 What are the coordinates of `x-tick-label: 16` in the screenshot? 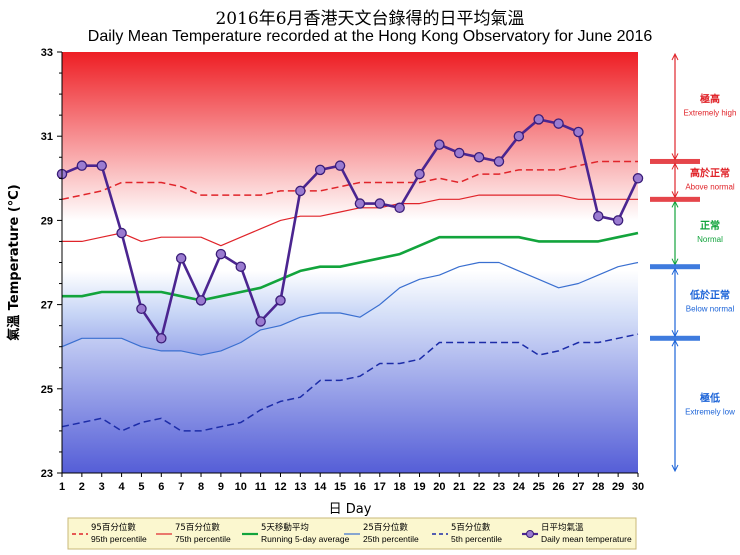 It's located at (360, 487).